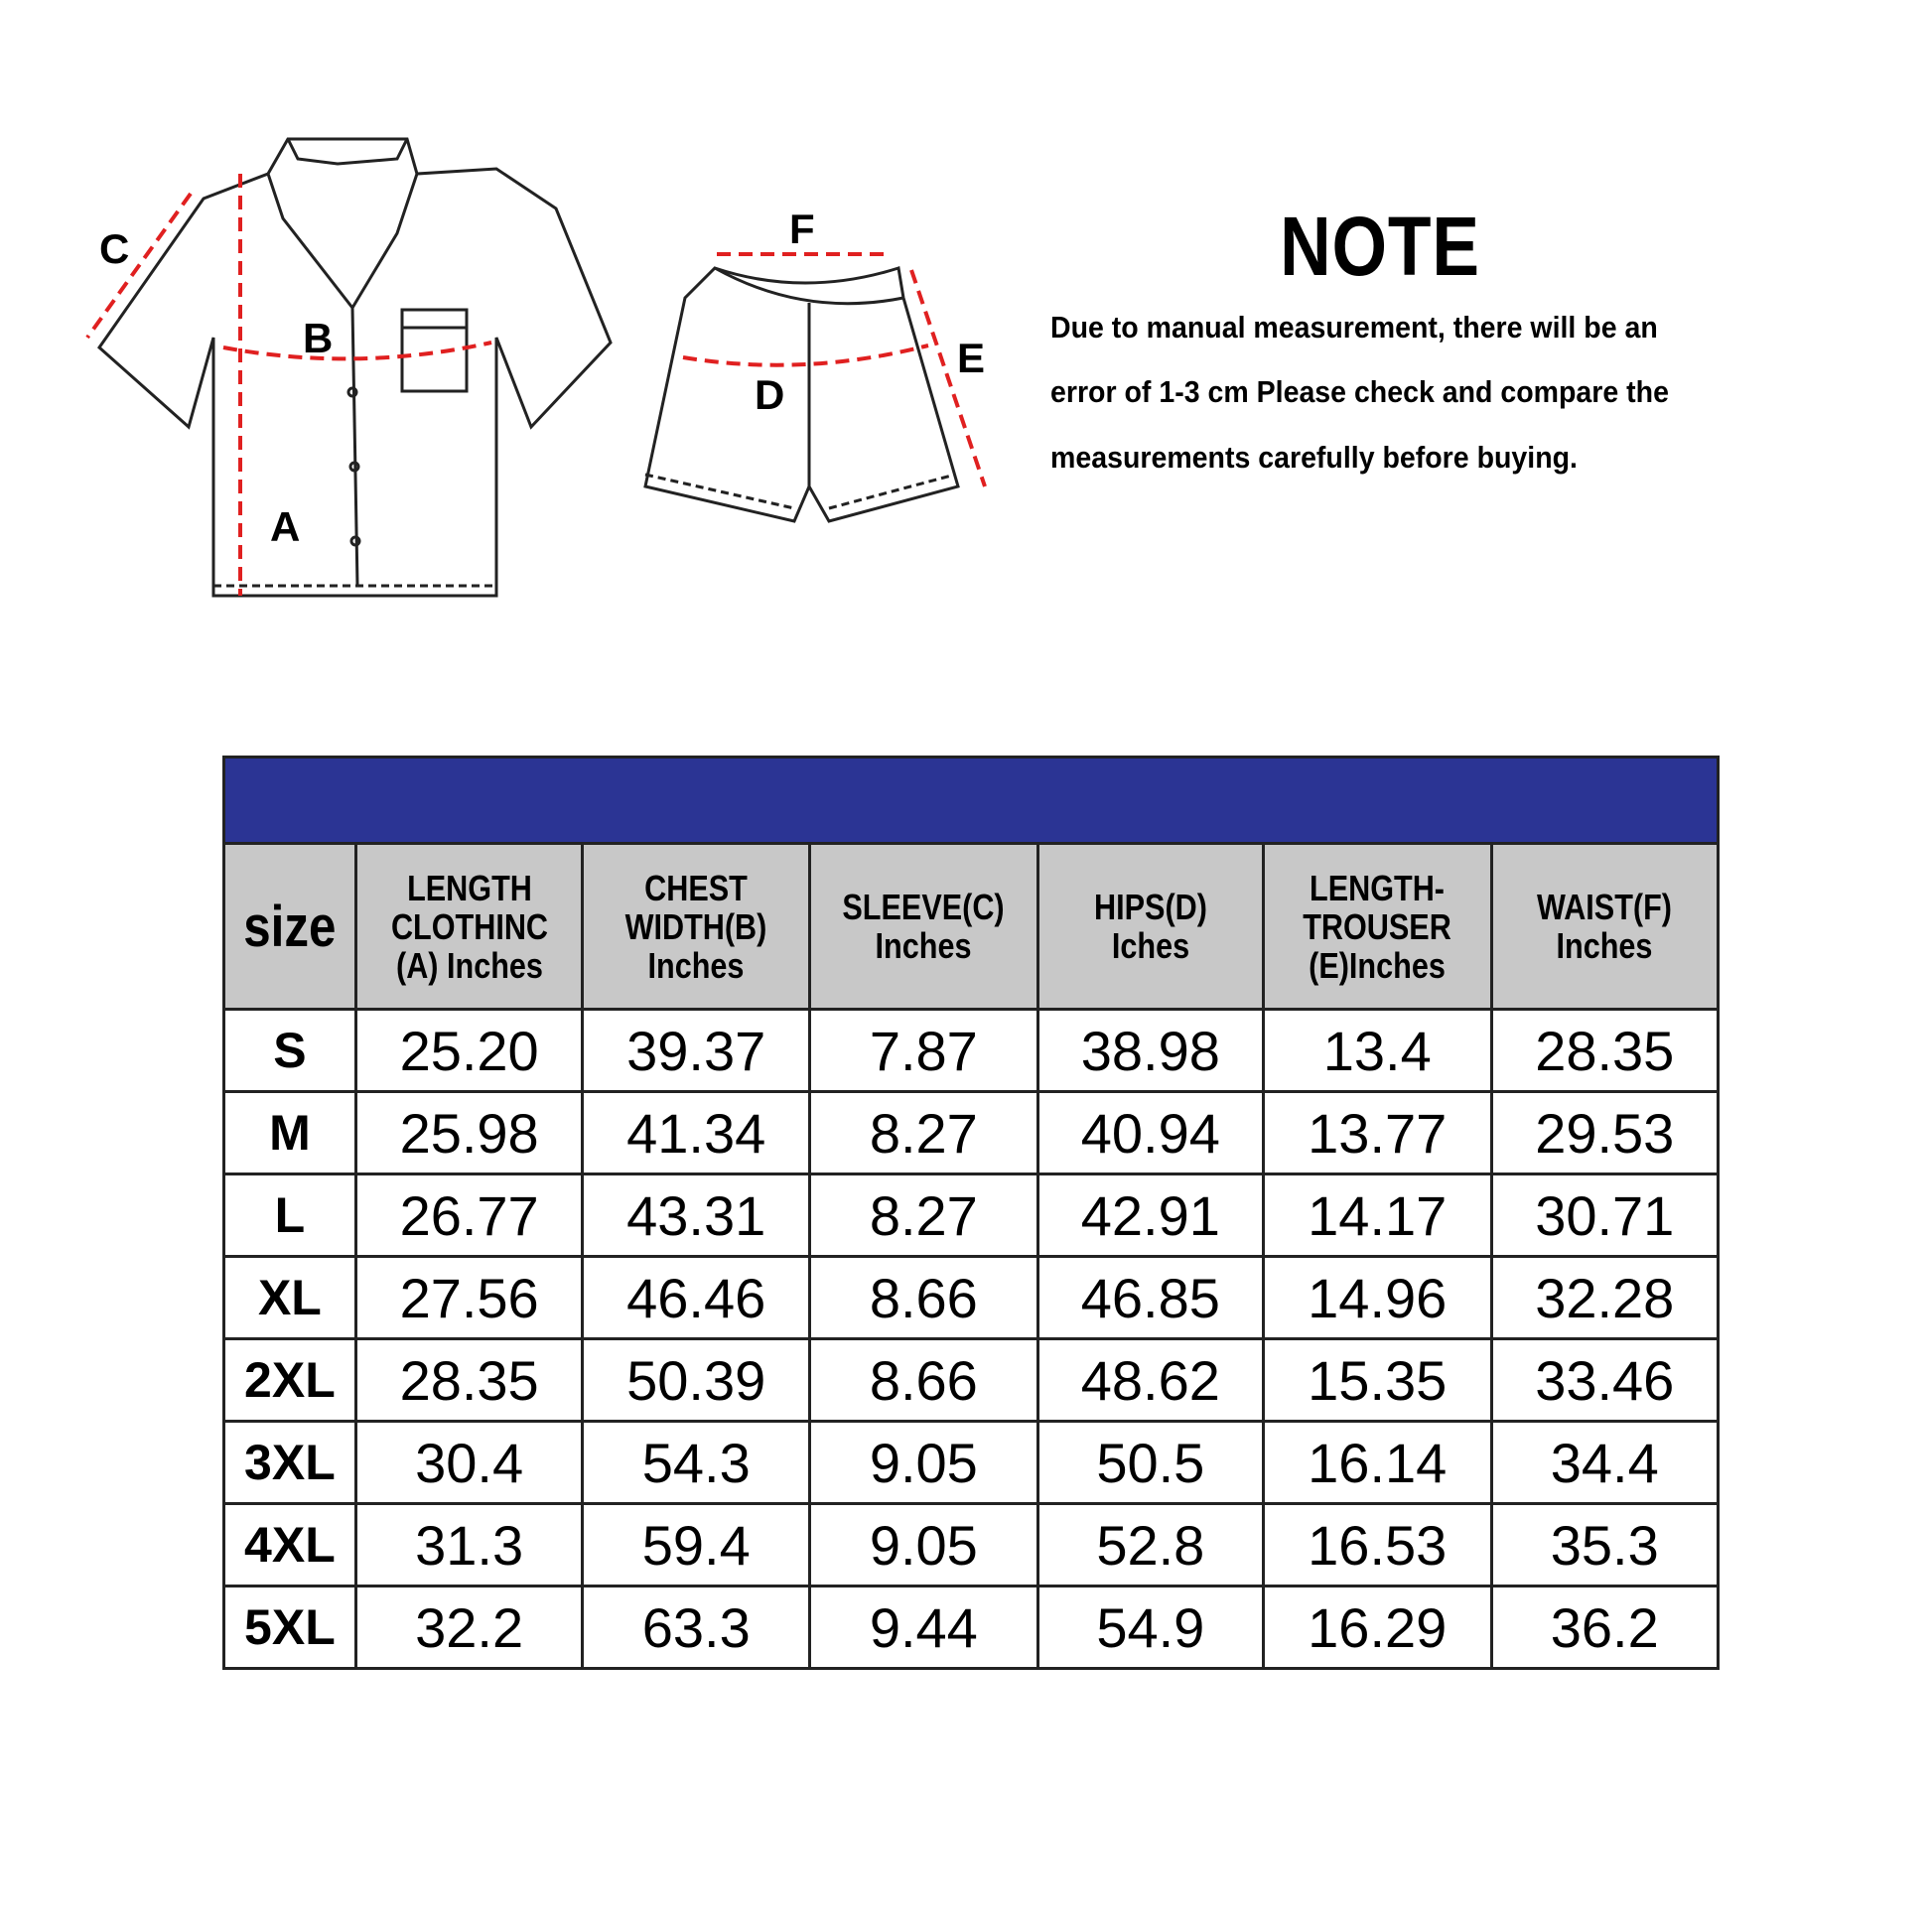 The width and height of the screenshot is (1932, 1932). Describe the element at coordinates (469, 1297) in the screenshot. I see `value-cell: 27.56` at that location.